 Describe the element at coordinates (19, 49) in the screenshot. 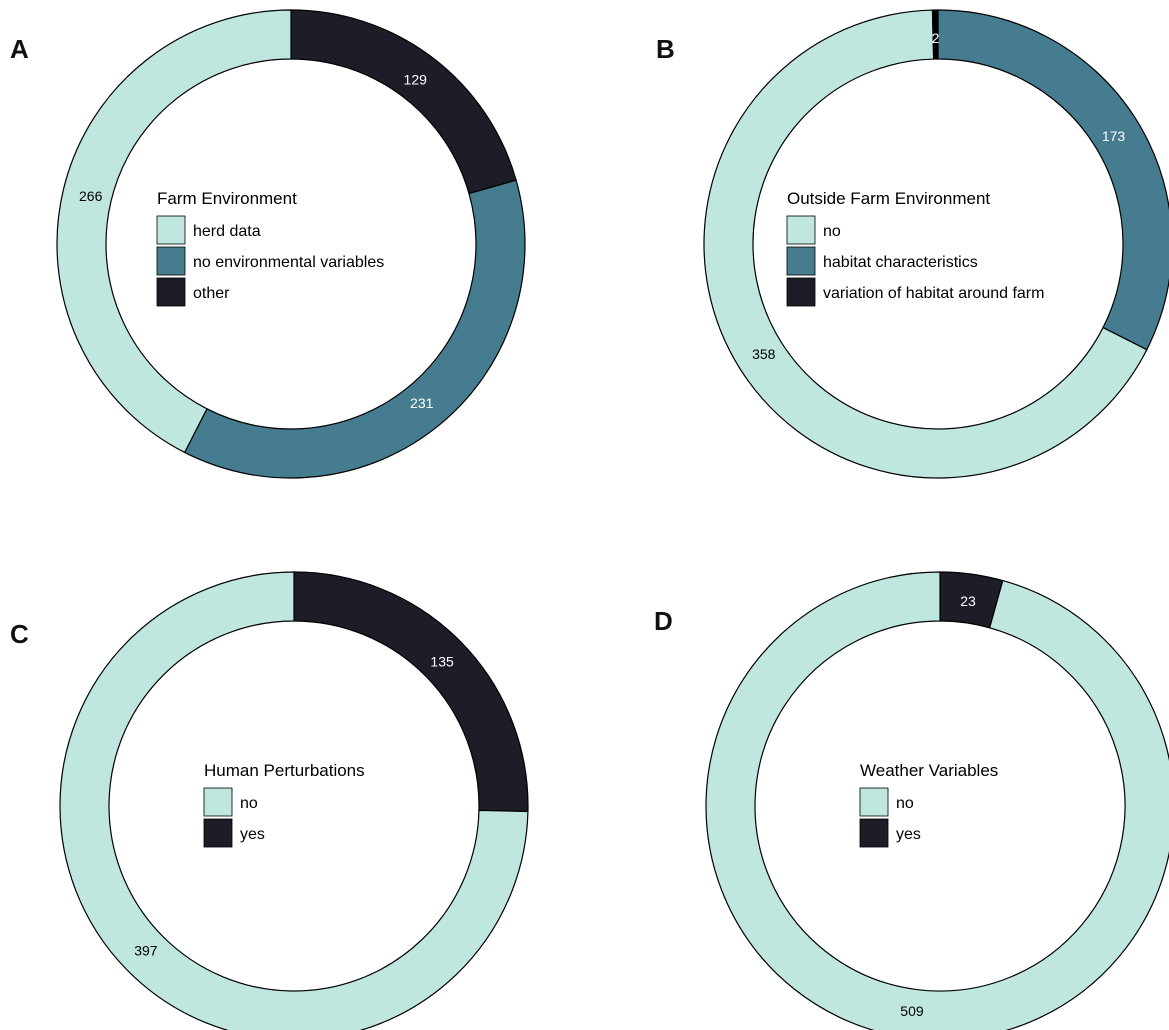

I see `panel-letter: A` at that location.